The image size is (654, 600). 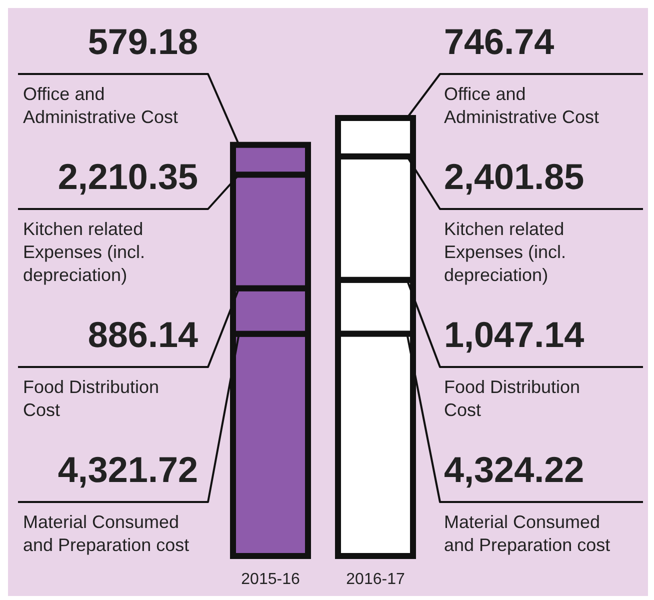 I want to click on series-label: Office and Administrative Cost, so click(x=522, y=105).